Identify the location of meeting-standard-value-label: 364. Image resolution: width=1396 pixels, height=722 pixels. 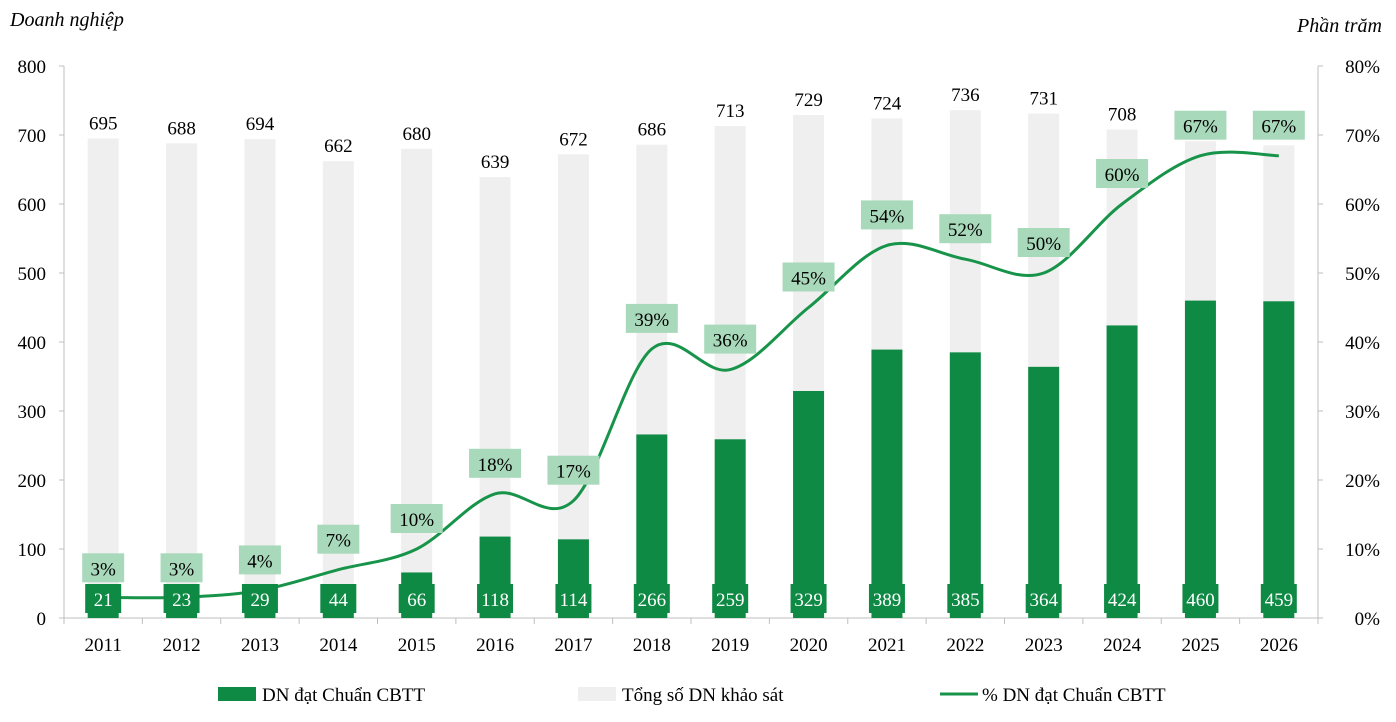
(1043, 600).